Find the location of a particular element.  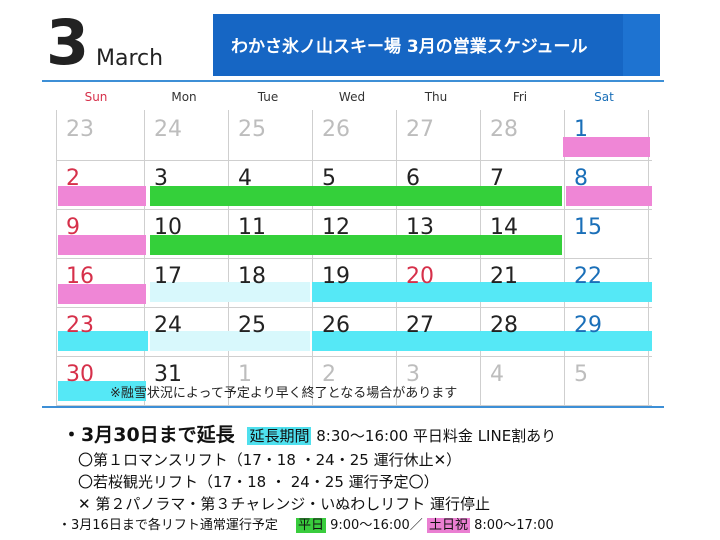

weekday-thu: Thu is located at coordinates (436, 97).